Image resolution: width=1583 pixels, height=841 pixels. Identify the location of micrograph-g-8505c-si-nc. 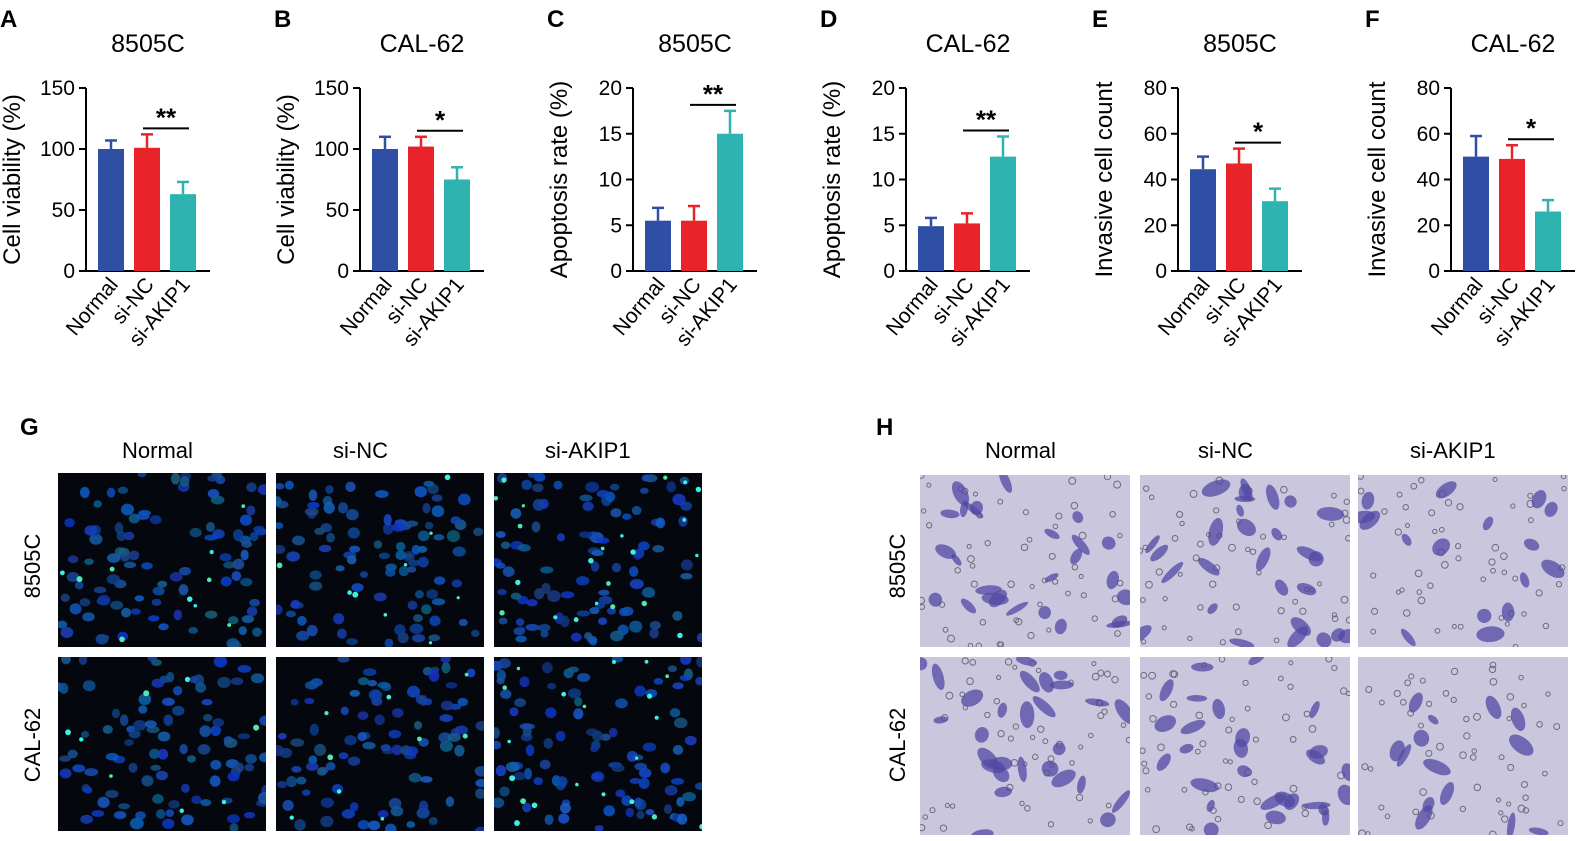
(380, 560).